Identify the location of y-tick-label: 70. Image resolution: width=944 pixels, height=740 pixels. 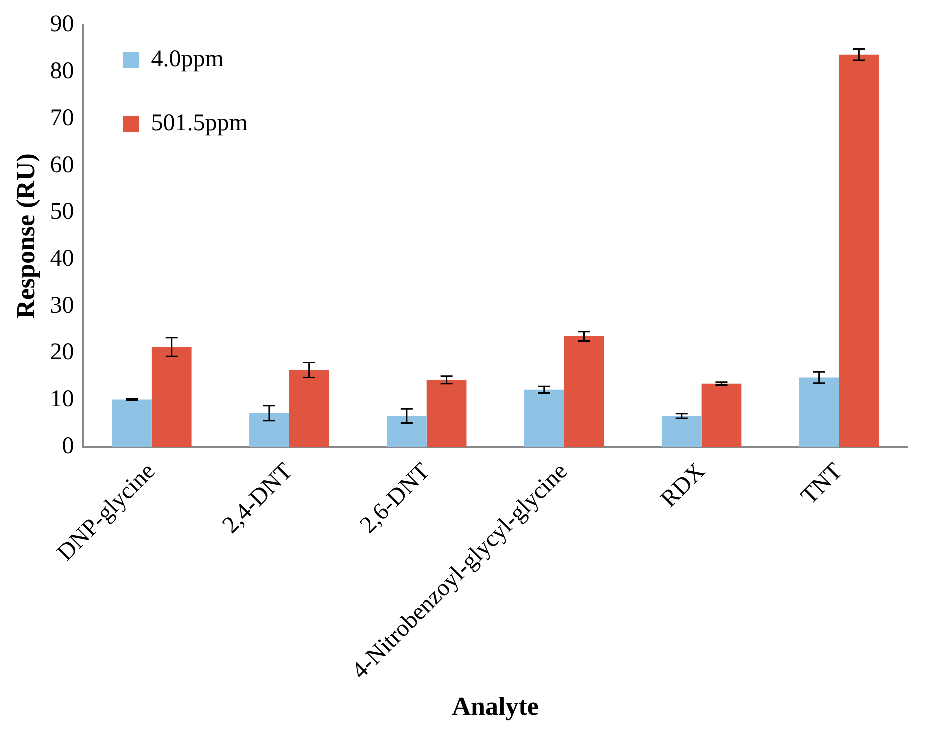
(62, 118).